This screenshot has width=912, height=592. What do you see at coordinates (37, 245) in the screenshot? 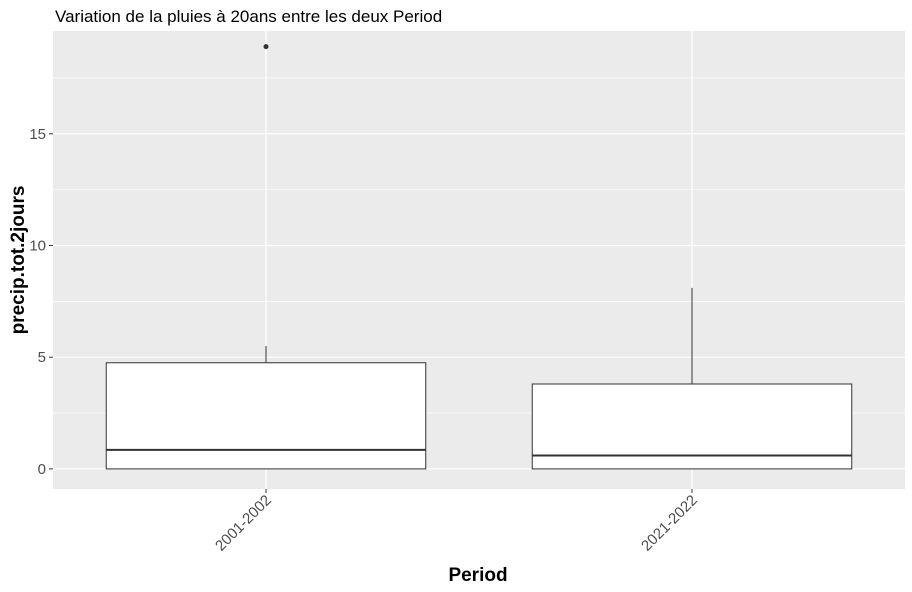
I see `y-tick-label: 10` at bounding box center [37, 245].